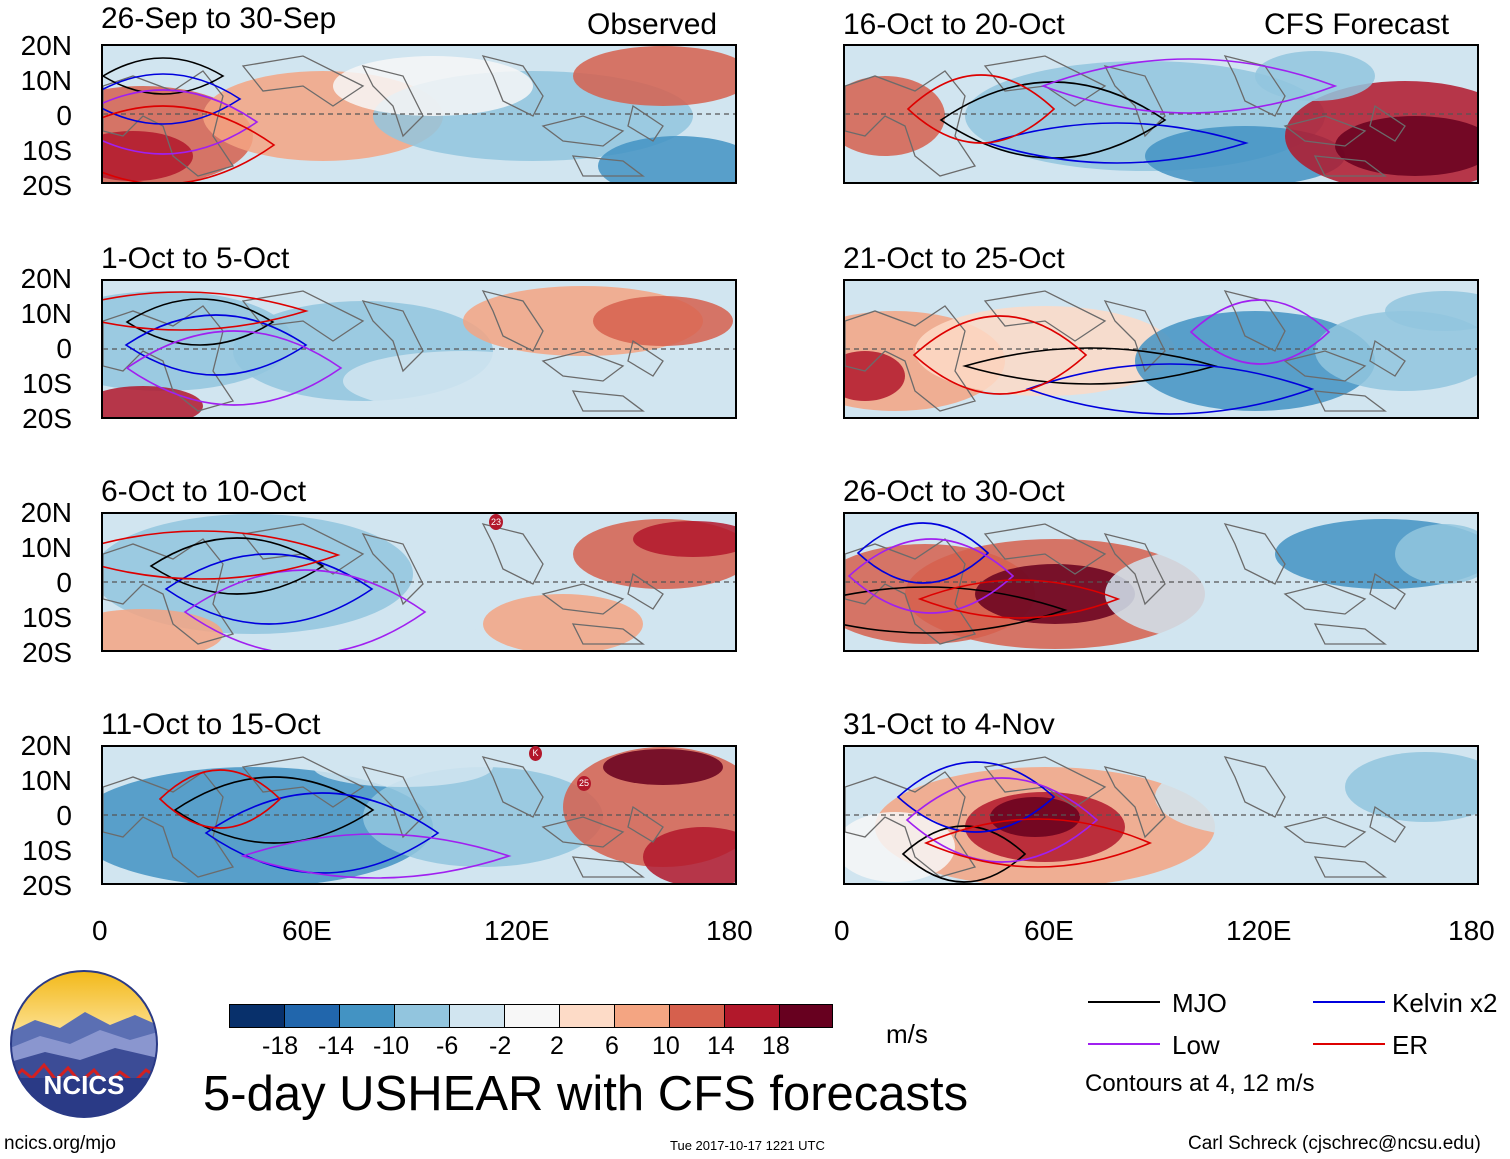 The width and height of the screenshot is (1510, 1159). I want to click on storm-marker: 23, so click(496, 522).